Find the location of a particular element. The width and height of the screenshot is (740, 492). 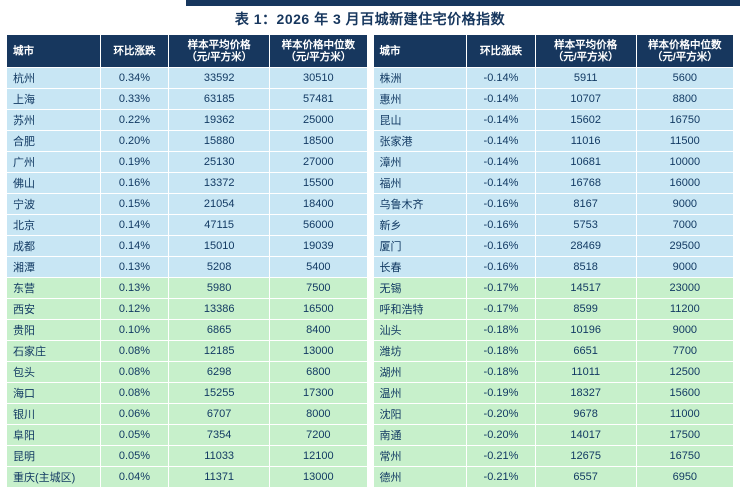

change-cell: 0.04% is located at coordinates (134, 477).